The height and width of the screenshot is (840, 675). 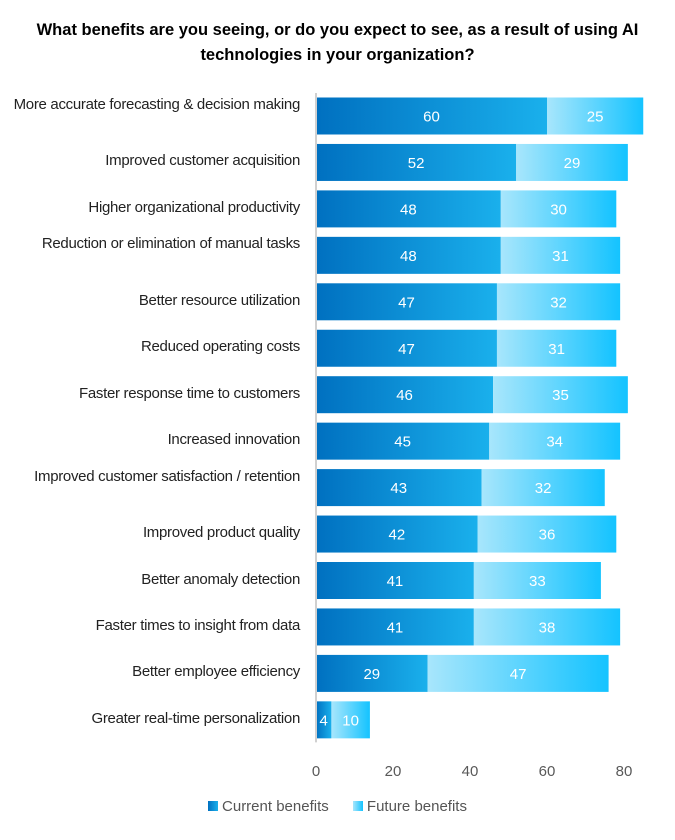 What do you see at coordinates (219, 300) in the screenshot?
I see `category-label: Better resource utilization` at bounding box center [219, 300].